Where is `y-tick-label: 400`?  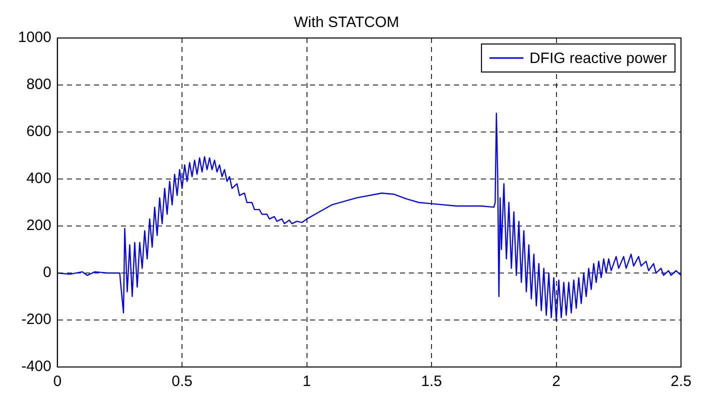
y-tick-label: 400 is located at coordinates (39, 179).